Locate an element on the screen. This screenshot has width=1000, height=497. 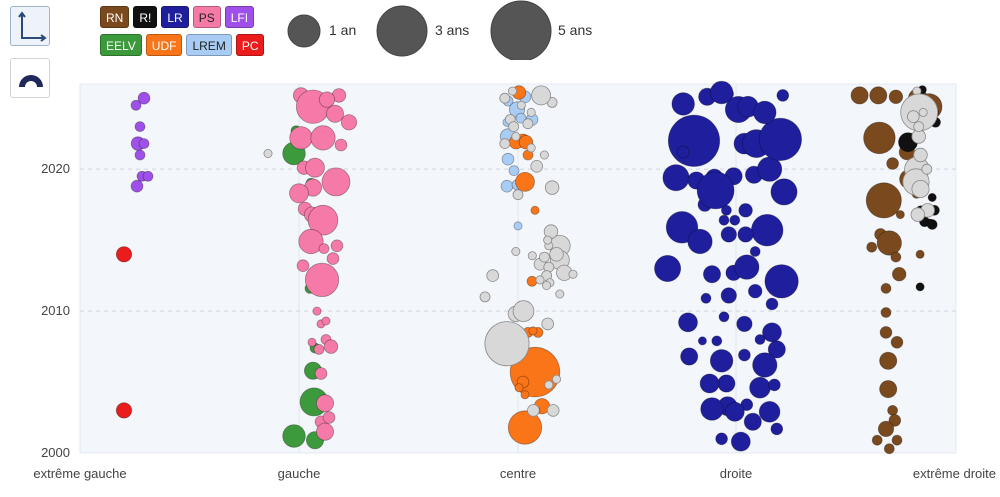
legend-party-eelv: EELV is located at coordinates (121, 45).